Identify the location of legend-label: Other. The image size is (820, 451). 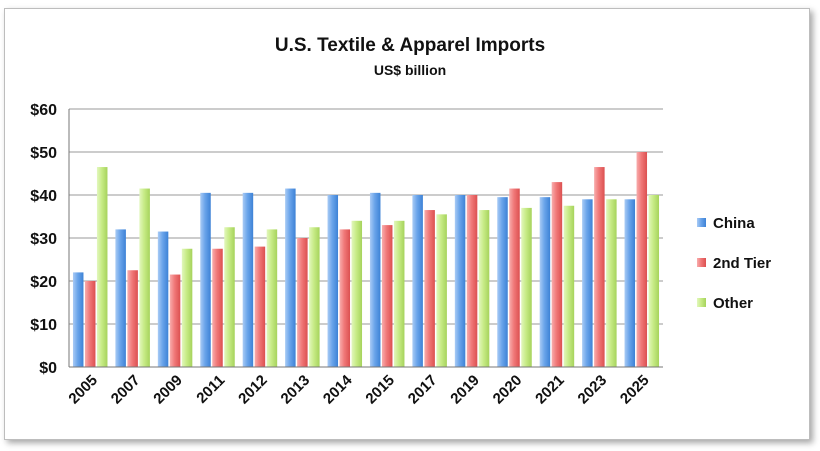
(733, 303).